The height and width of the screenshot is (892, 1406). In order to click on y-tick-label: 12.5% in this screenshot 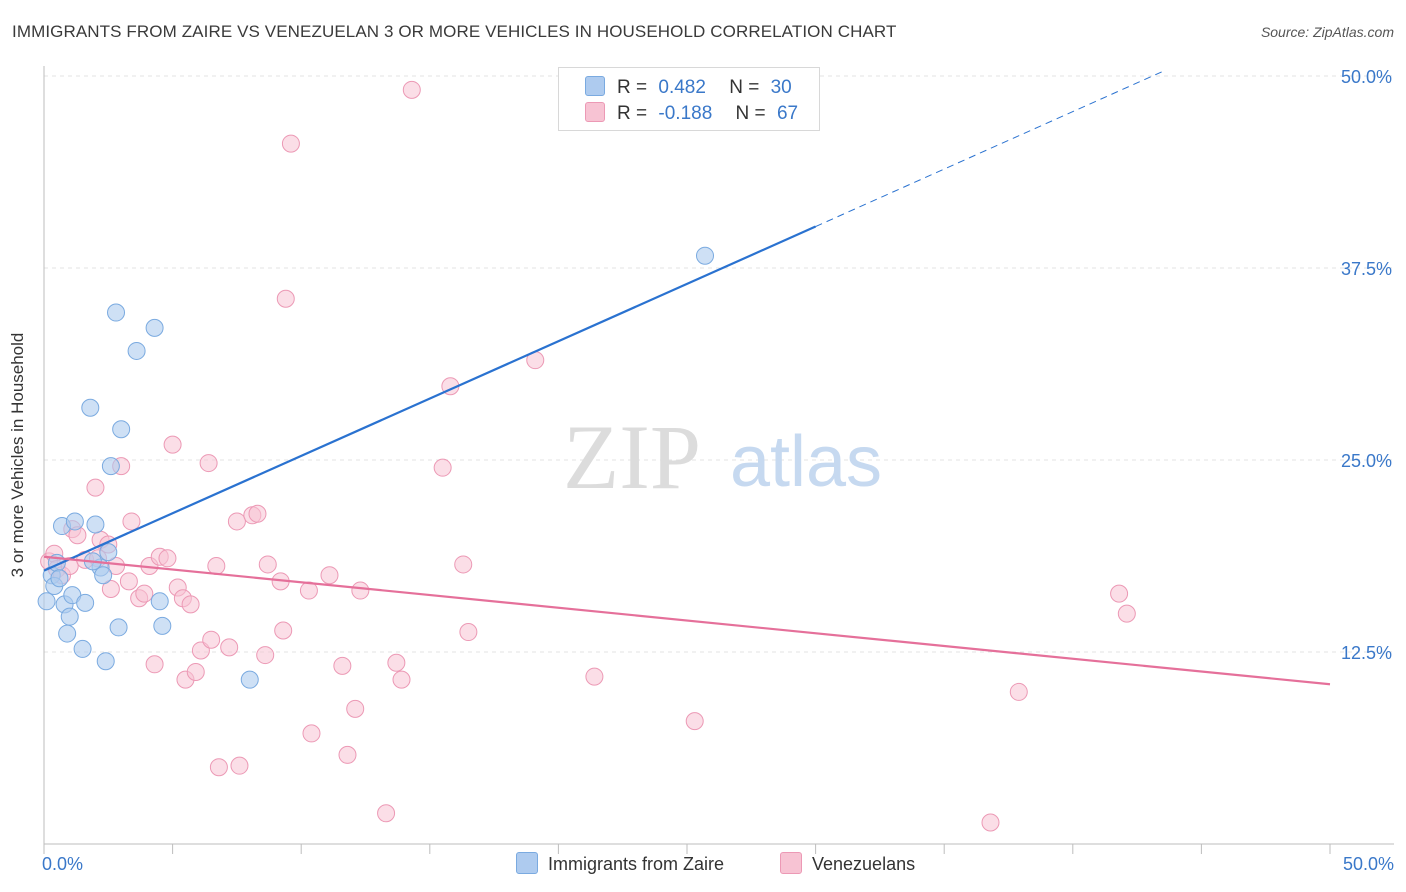, I will do `click(1366, 653)`.